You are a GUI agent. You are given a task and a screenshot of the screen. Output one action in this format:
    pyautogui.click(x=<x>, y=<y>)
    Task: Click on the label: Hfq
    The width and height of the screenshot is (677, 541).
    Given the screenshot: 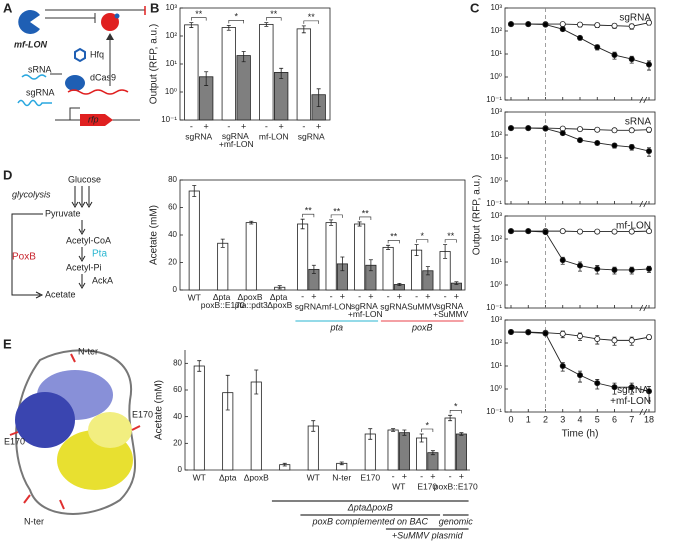 What is the action you would take?
    pyautogui.click(x=97, y=54)
    